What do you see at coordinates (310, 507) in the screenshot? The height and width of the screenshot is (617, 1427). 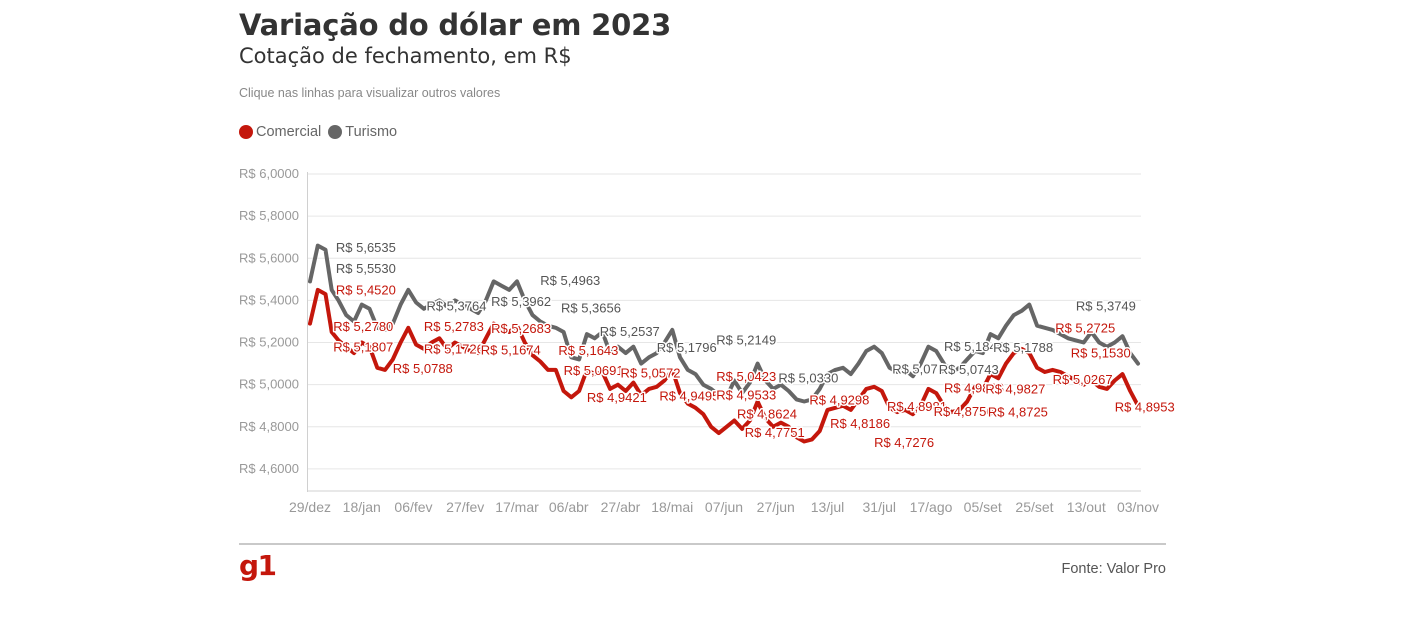 I see `x-tick-label: 29/dez` at bounding box center [310, 507].